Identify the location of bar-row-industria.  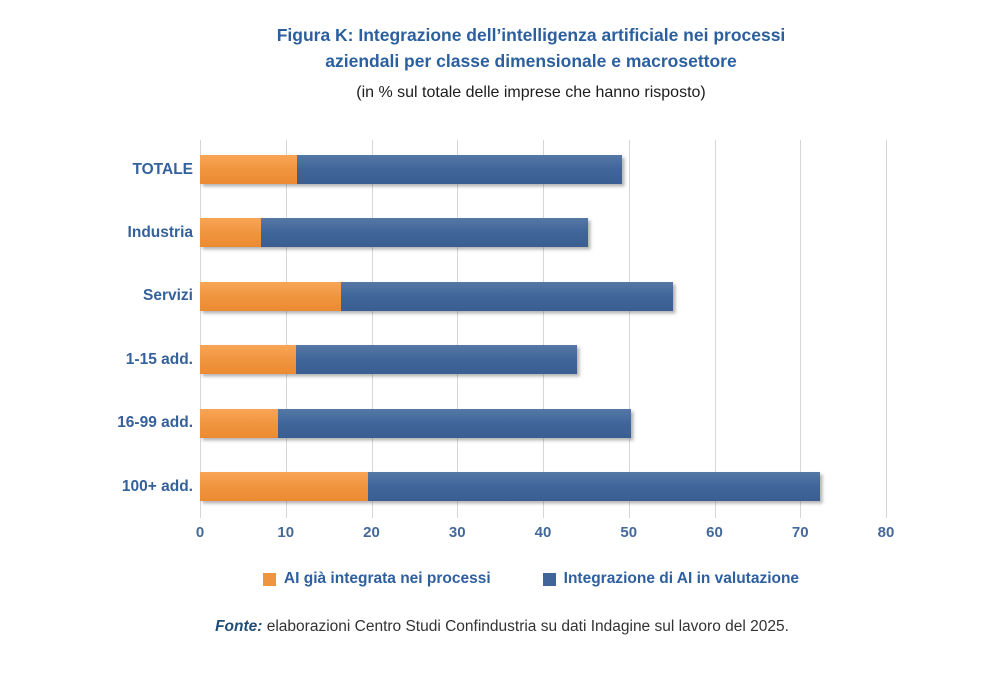
(394, 233).